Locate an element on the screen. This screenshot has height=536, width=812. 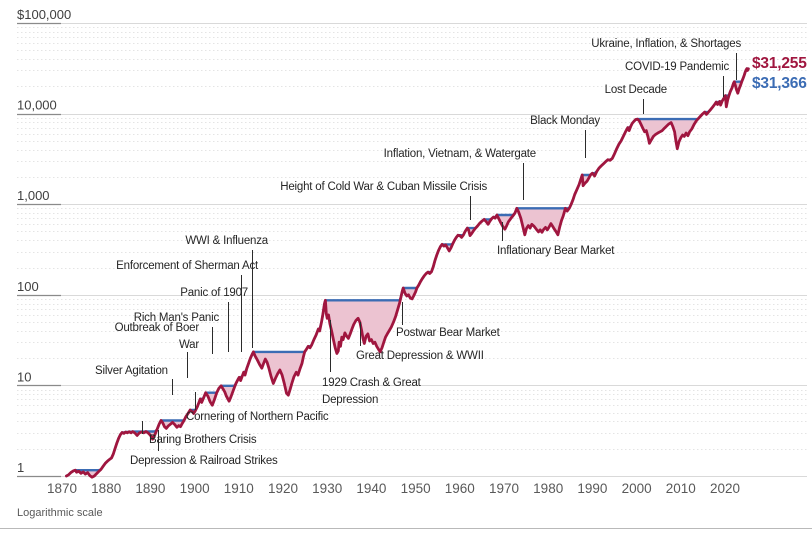
x-axis-label: 1960 is located at coordinates (460, 488).